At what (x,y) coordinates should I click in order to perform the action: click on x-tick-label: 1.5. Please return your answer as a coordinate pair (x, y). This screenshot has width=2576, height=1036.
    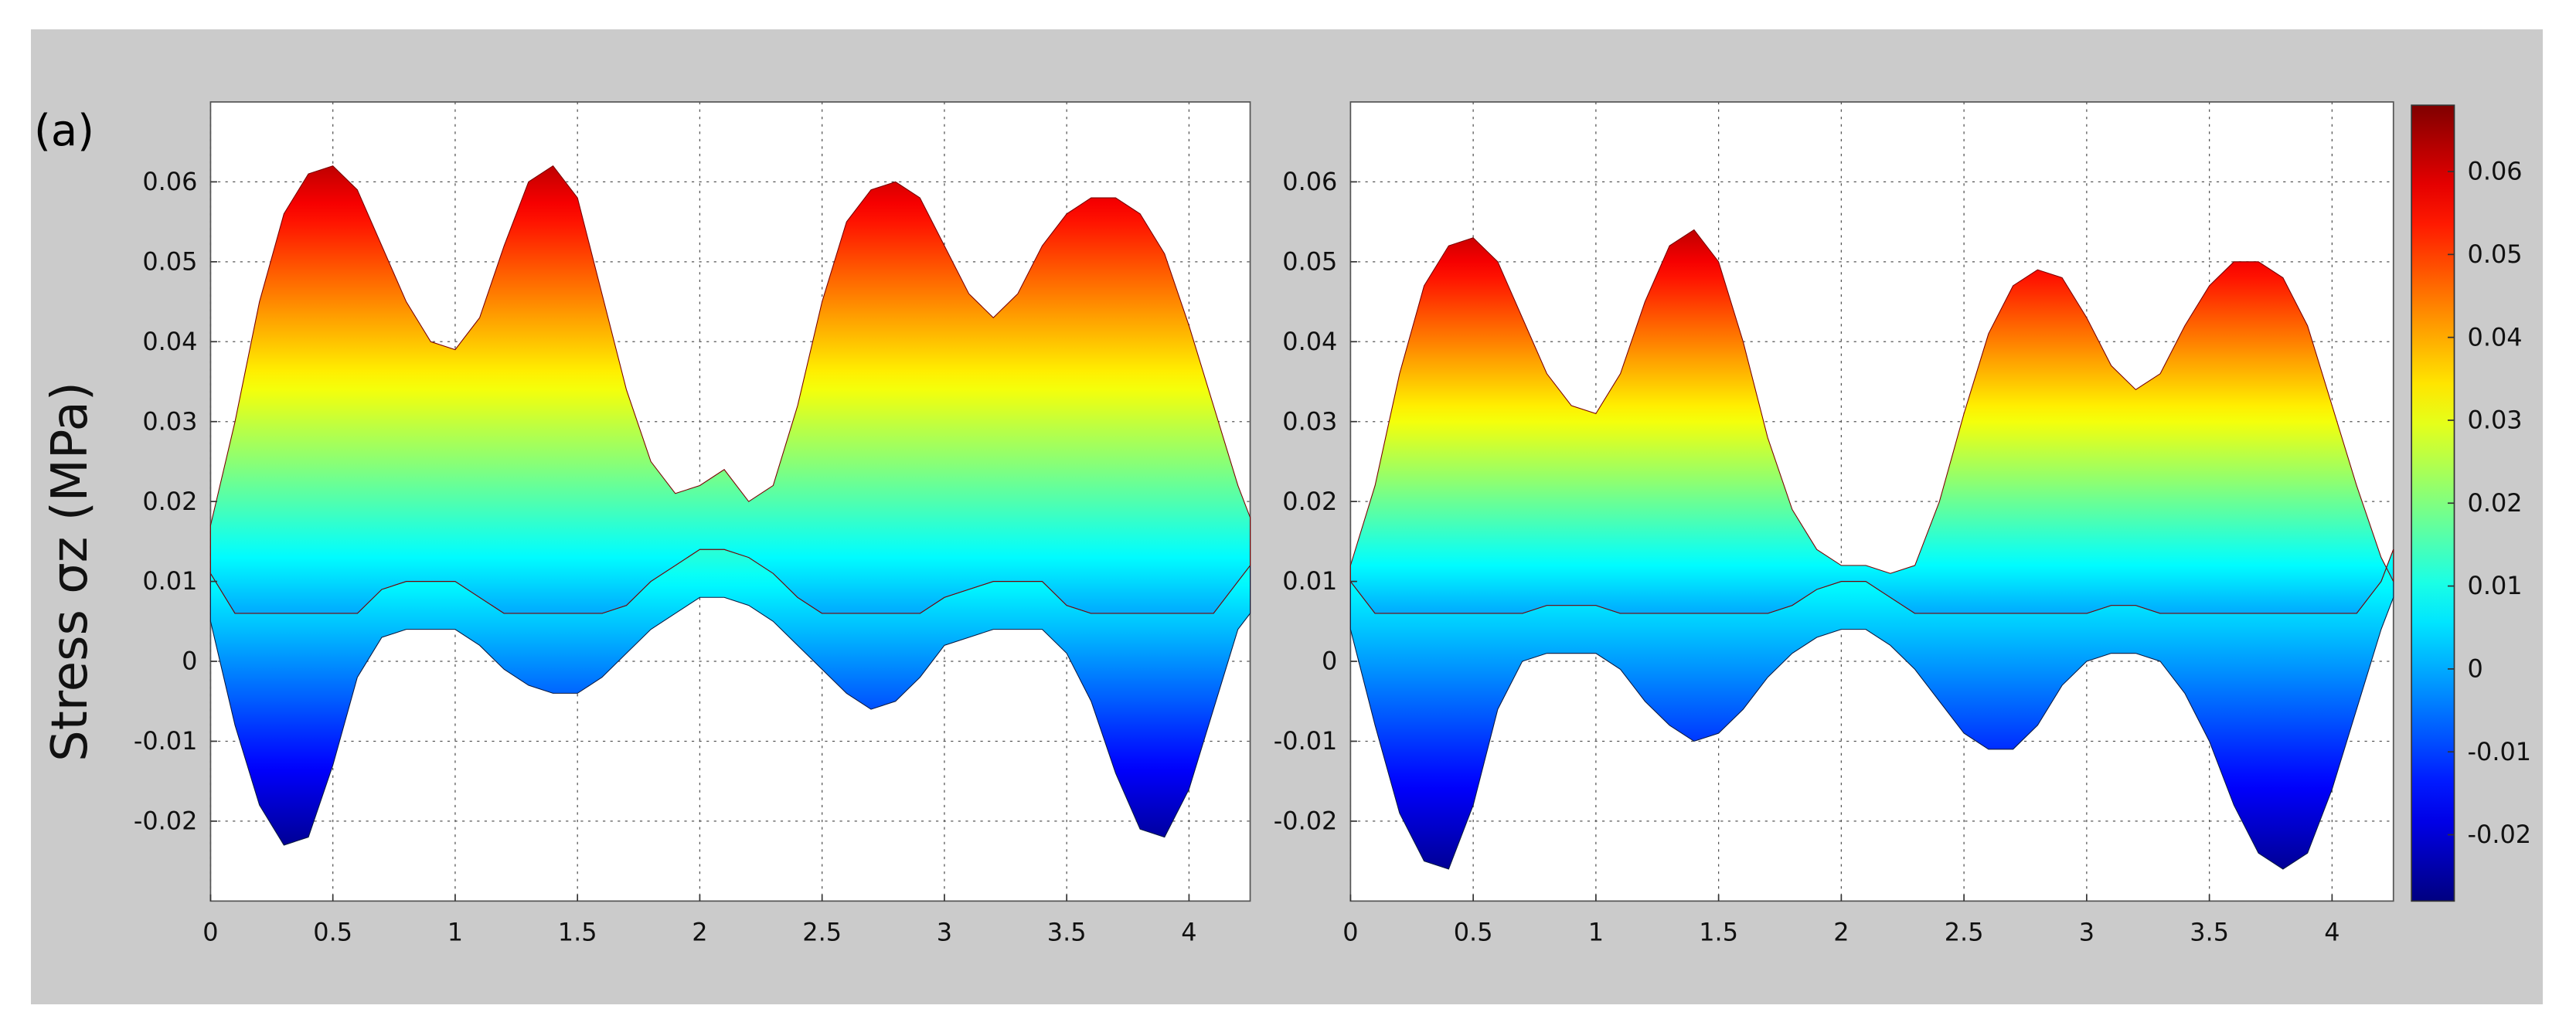
    Looking at the image, I should click on (577, 931).